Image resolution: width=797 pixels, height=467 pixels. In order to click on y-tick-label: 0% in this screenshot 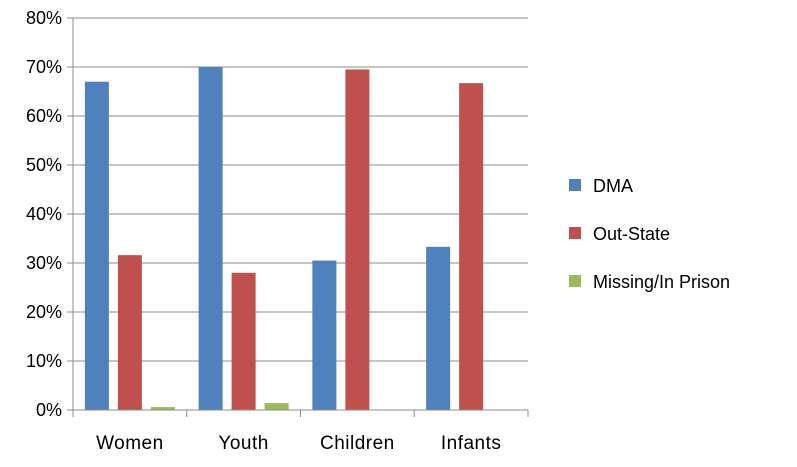, I will do `click(49, 410)`.